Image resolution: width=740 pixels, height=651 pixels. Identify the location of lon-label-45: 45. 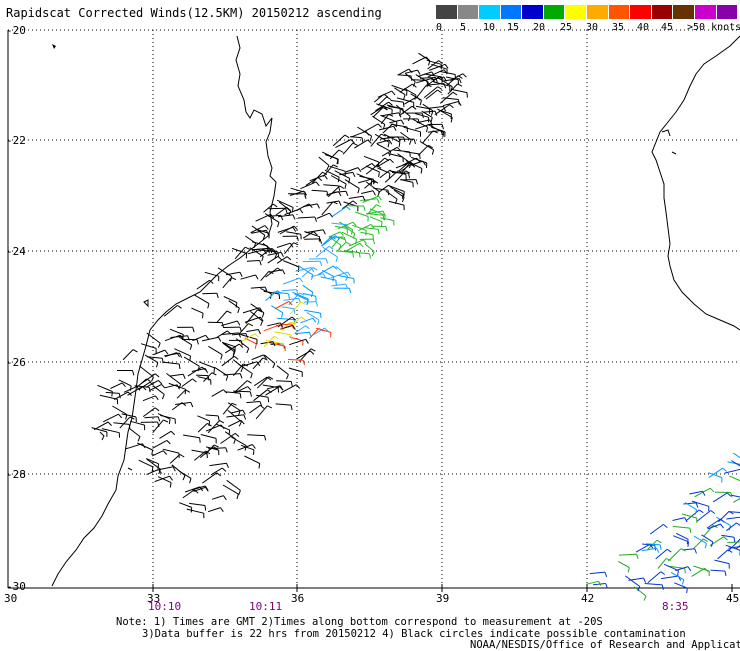
(732, 598).